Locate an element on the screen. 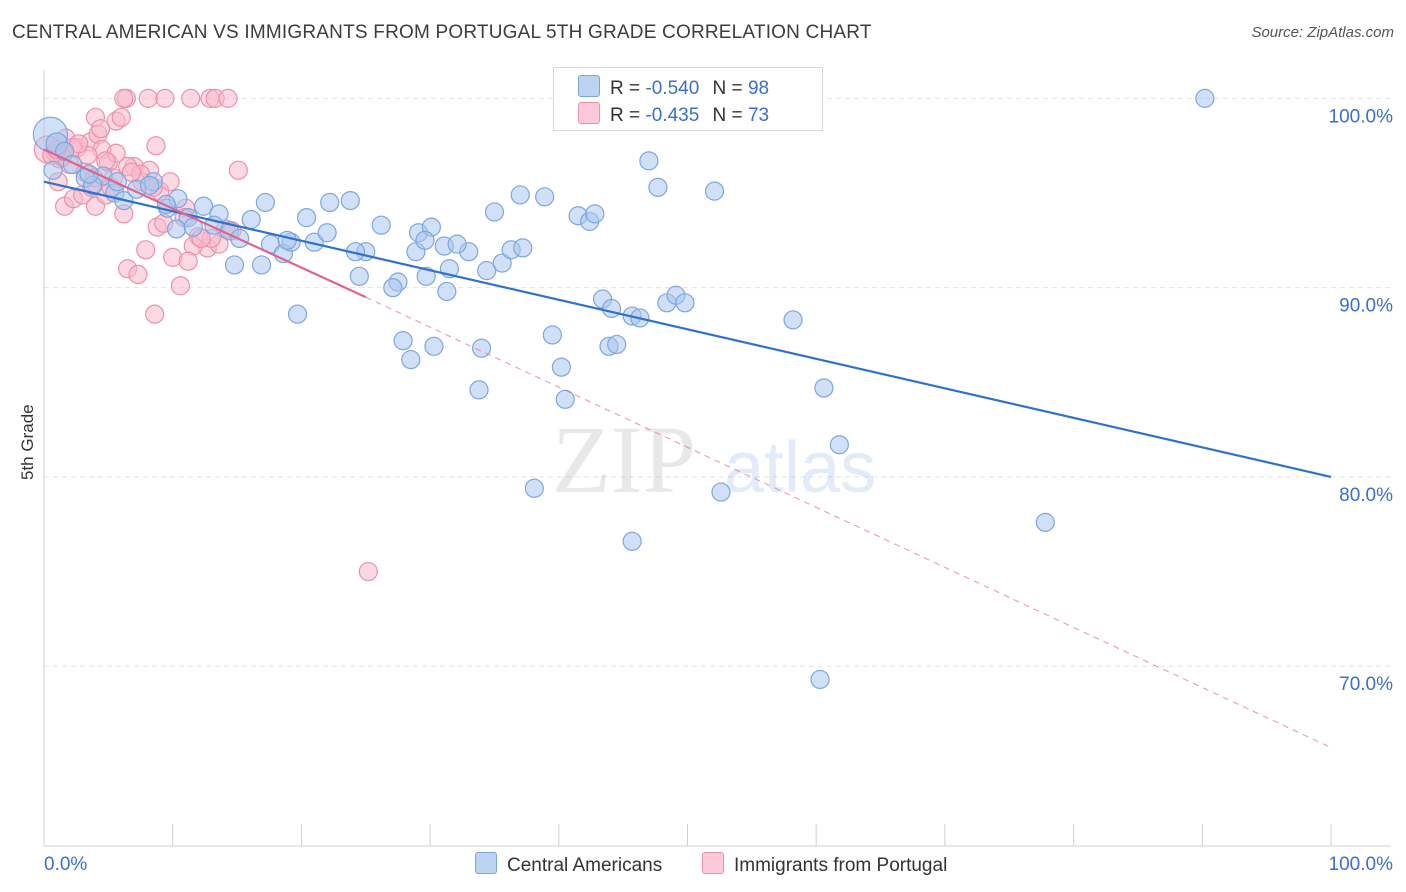 This screenshot has width=1406, height=892. trend-line-immigrants-from-portugal is located at coordinates (205, 223).